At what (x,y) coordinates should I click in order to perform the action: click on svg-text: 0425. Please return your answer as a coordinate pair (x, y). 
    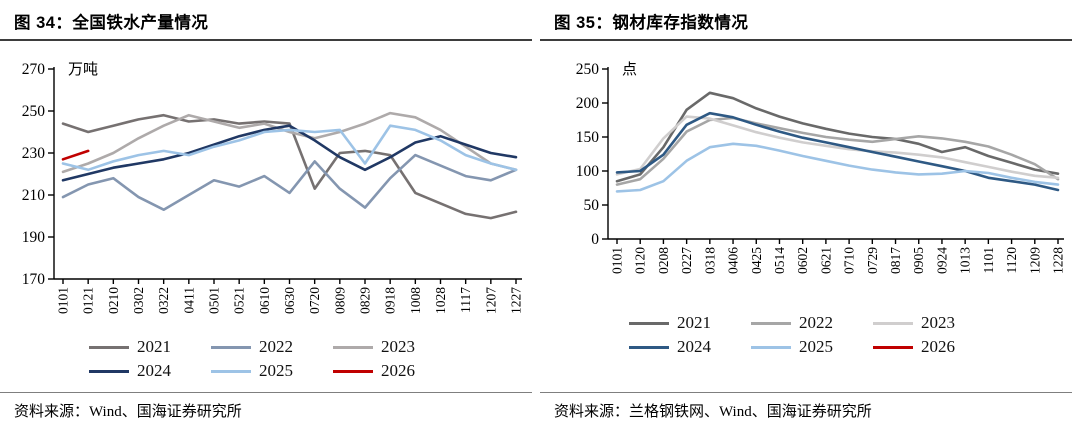
    Looking at the image, I should click on (756, 260).